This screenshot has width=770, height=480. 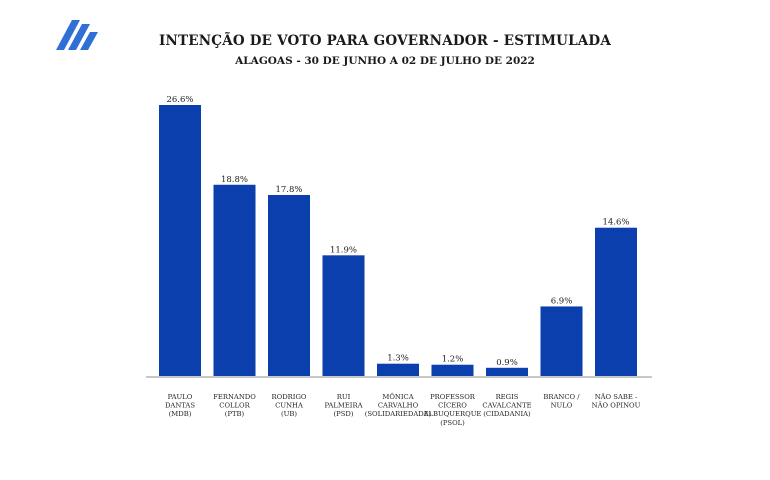 I want to click on category-label: RUI PALMEIRA (PSD), so click(x=343, y=405).